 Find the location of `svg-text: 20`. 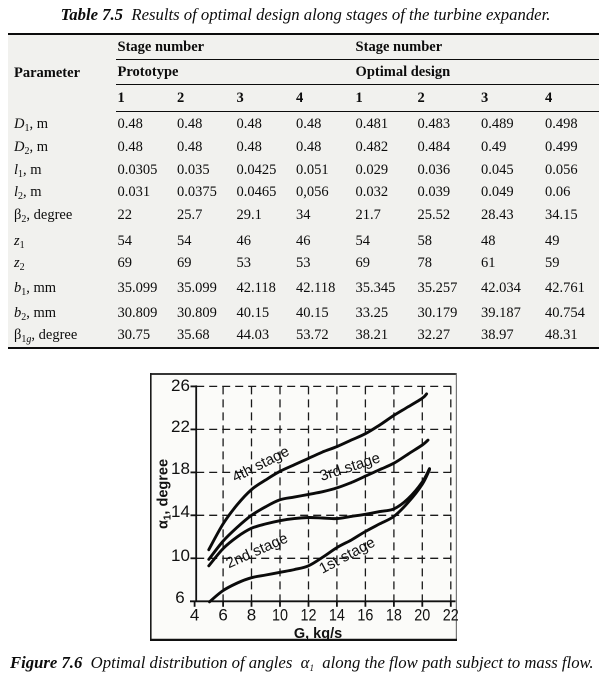

svg-text: 20 is located at coordinates (422, 614).